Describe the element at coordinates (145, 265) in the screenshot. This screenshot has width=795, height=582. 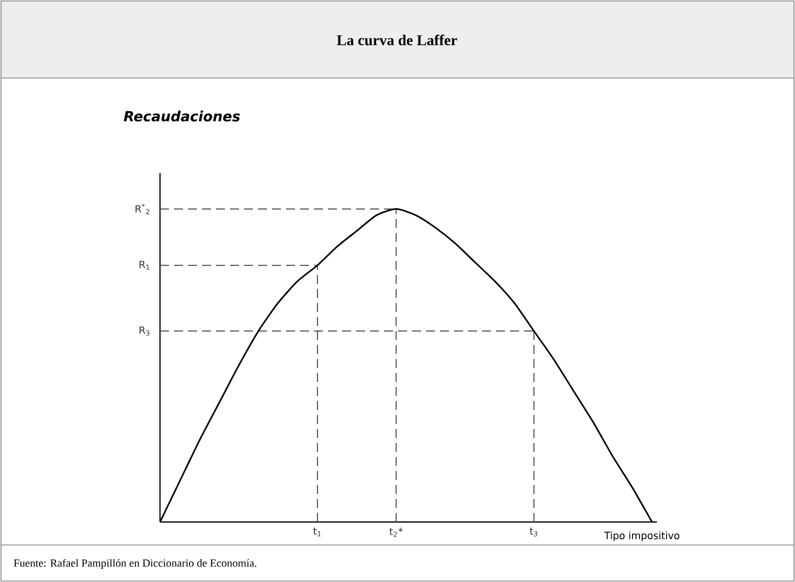
I see `ref-line-label: R$_{1}$` at that location.